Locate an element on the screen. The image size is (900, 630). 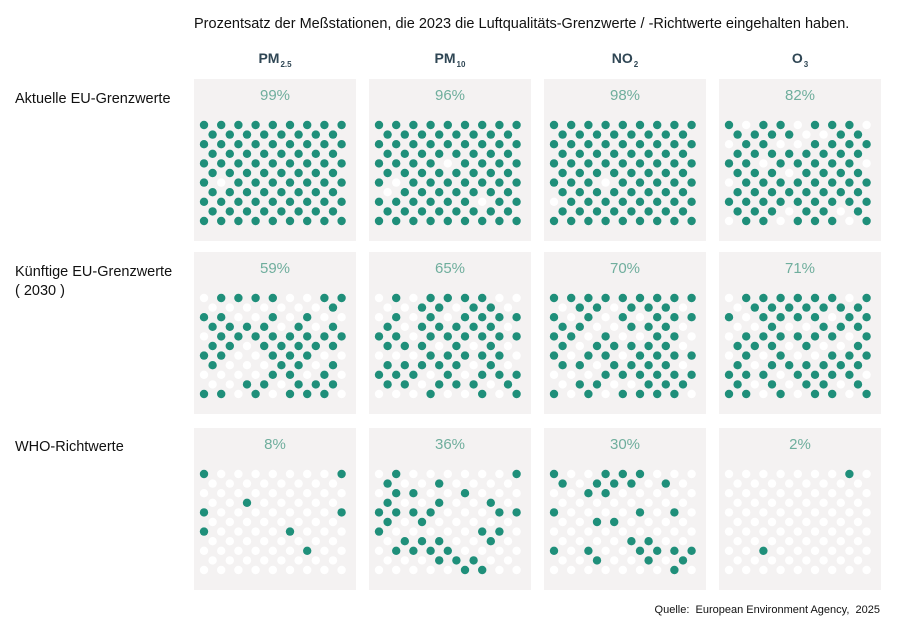
percent-label: 59% is located at coordinates (275, 268).